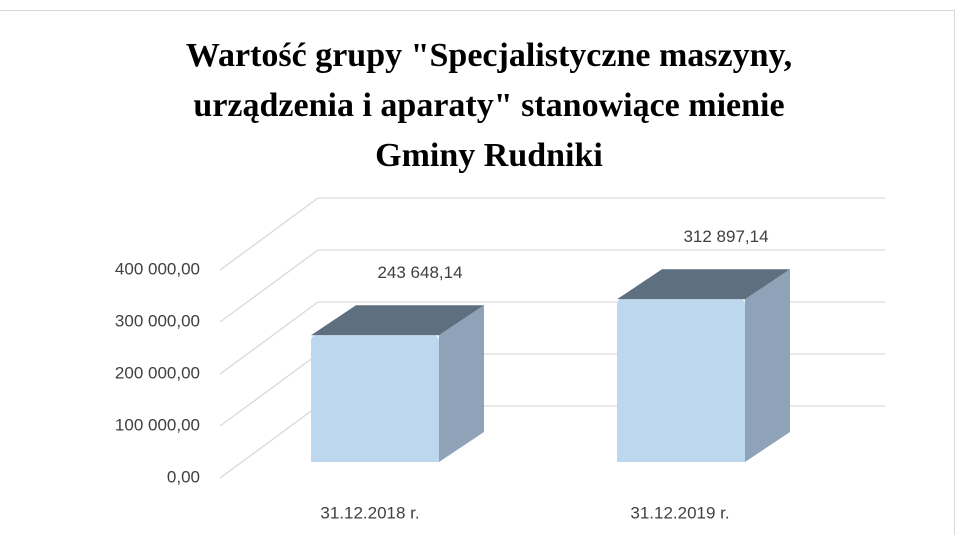 The image size is (963, 535). What do you see at coordinates (183, 476) in the screenshot?
I see `y-tick-label: 0,00` at bounding box center [183, 476].